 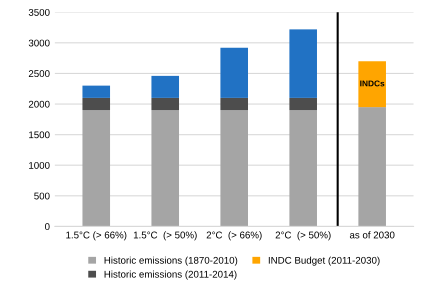 I want to click on x-tick-label: 1.5°C (> 66%), so click(x=96, y=235).